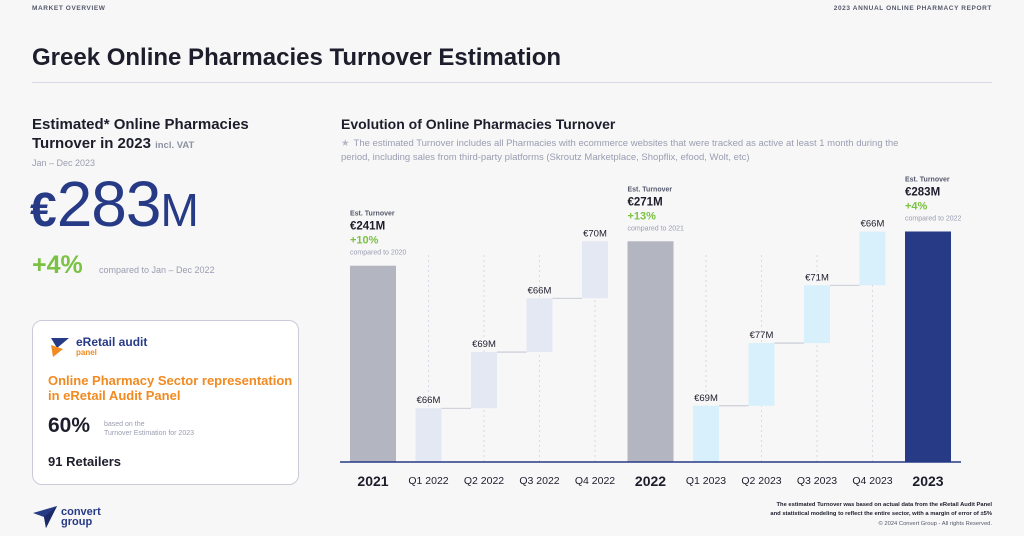  I want to click on tick-label-q4-2022: Q4 2022, so click(595, 481).